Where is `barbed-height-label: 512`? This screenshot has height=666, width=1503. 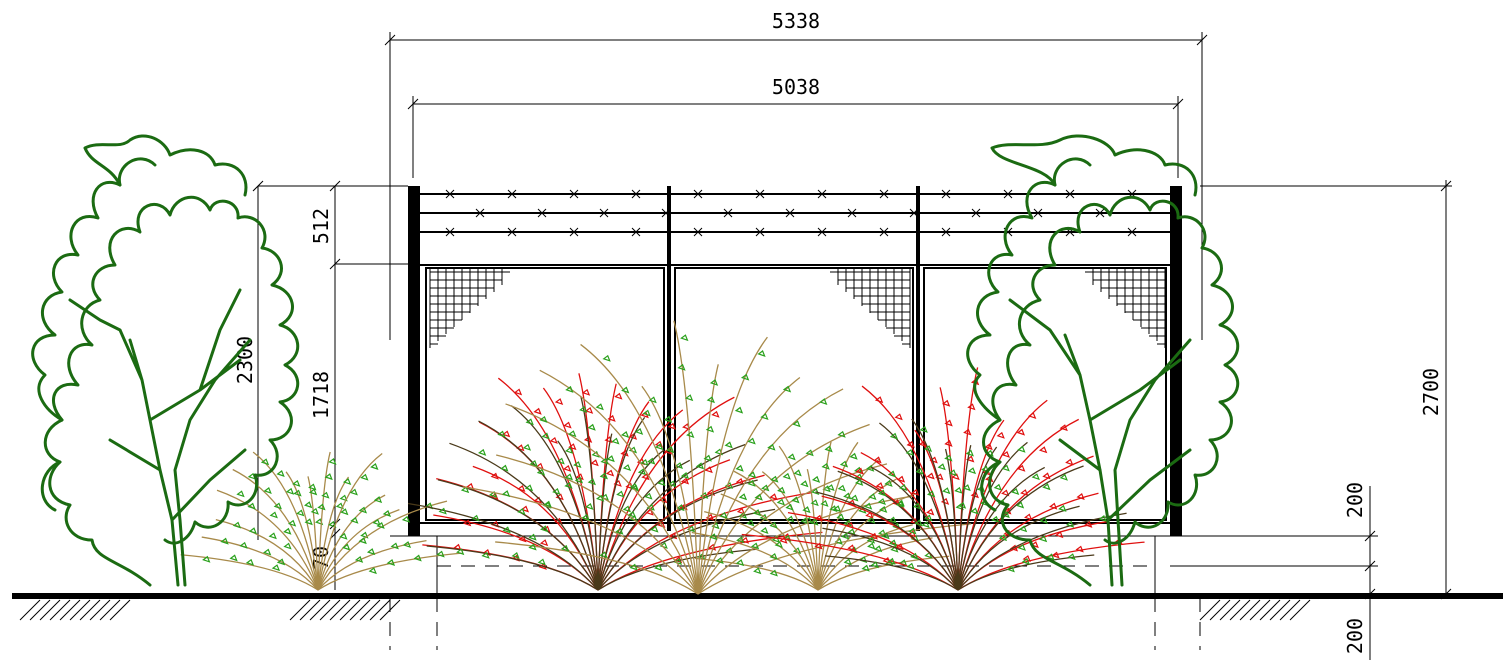
barbed-height-label: 512 is located at coordinates (321, 226).